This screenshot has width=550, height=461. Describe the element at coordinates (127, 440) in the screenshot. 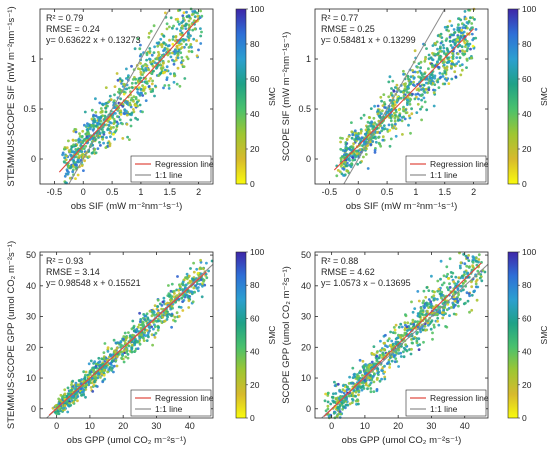

I see `x-axis-label: obs GPP (umol CO₂ m⁻²s⁻¹)` at that location.